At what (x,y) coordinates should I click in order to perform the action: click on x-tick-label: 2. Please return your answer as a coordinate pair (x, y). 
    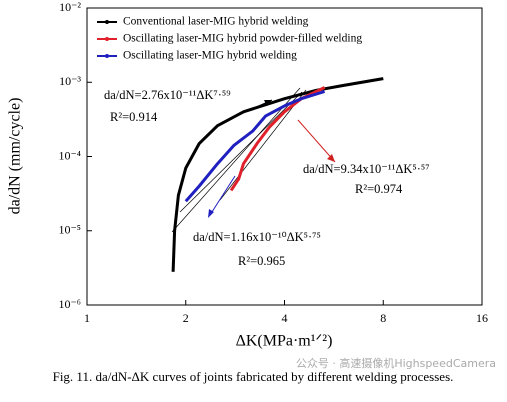
    Looking at the image, I should click on (186, 318).